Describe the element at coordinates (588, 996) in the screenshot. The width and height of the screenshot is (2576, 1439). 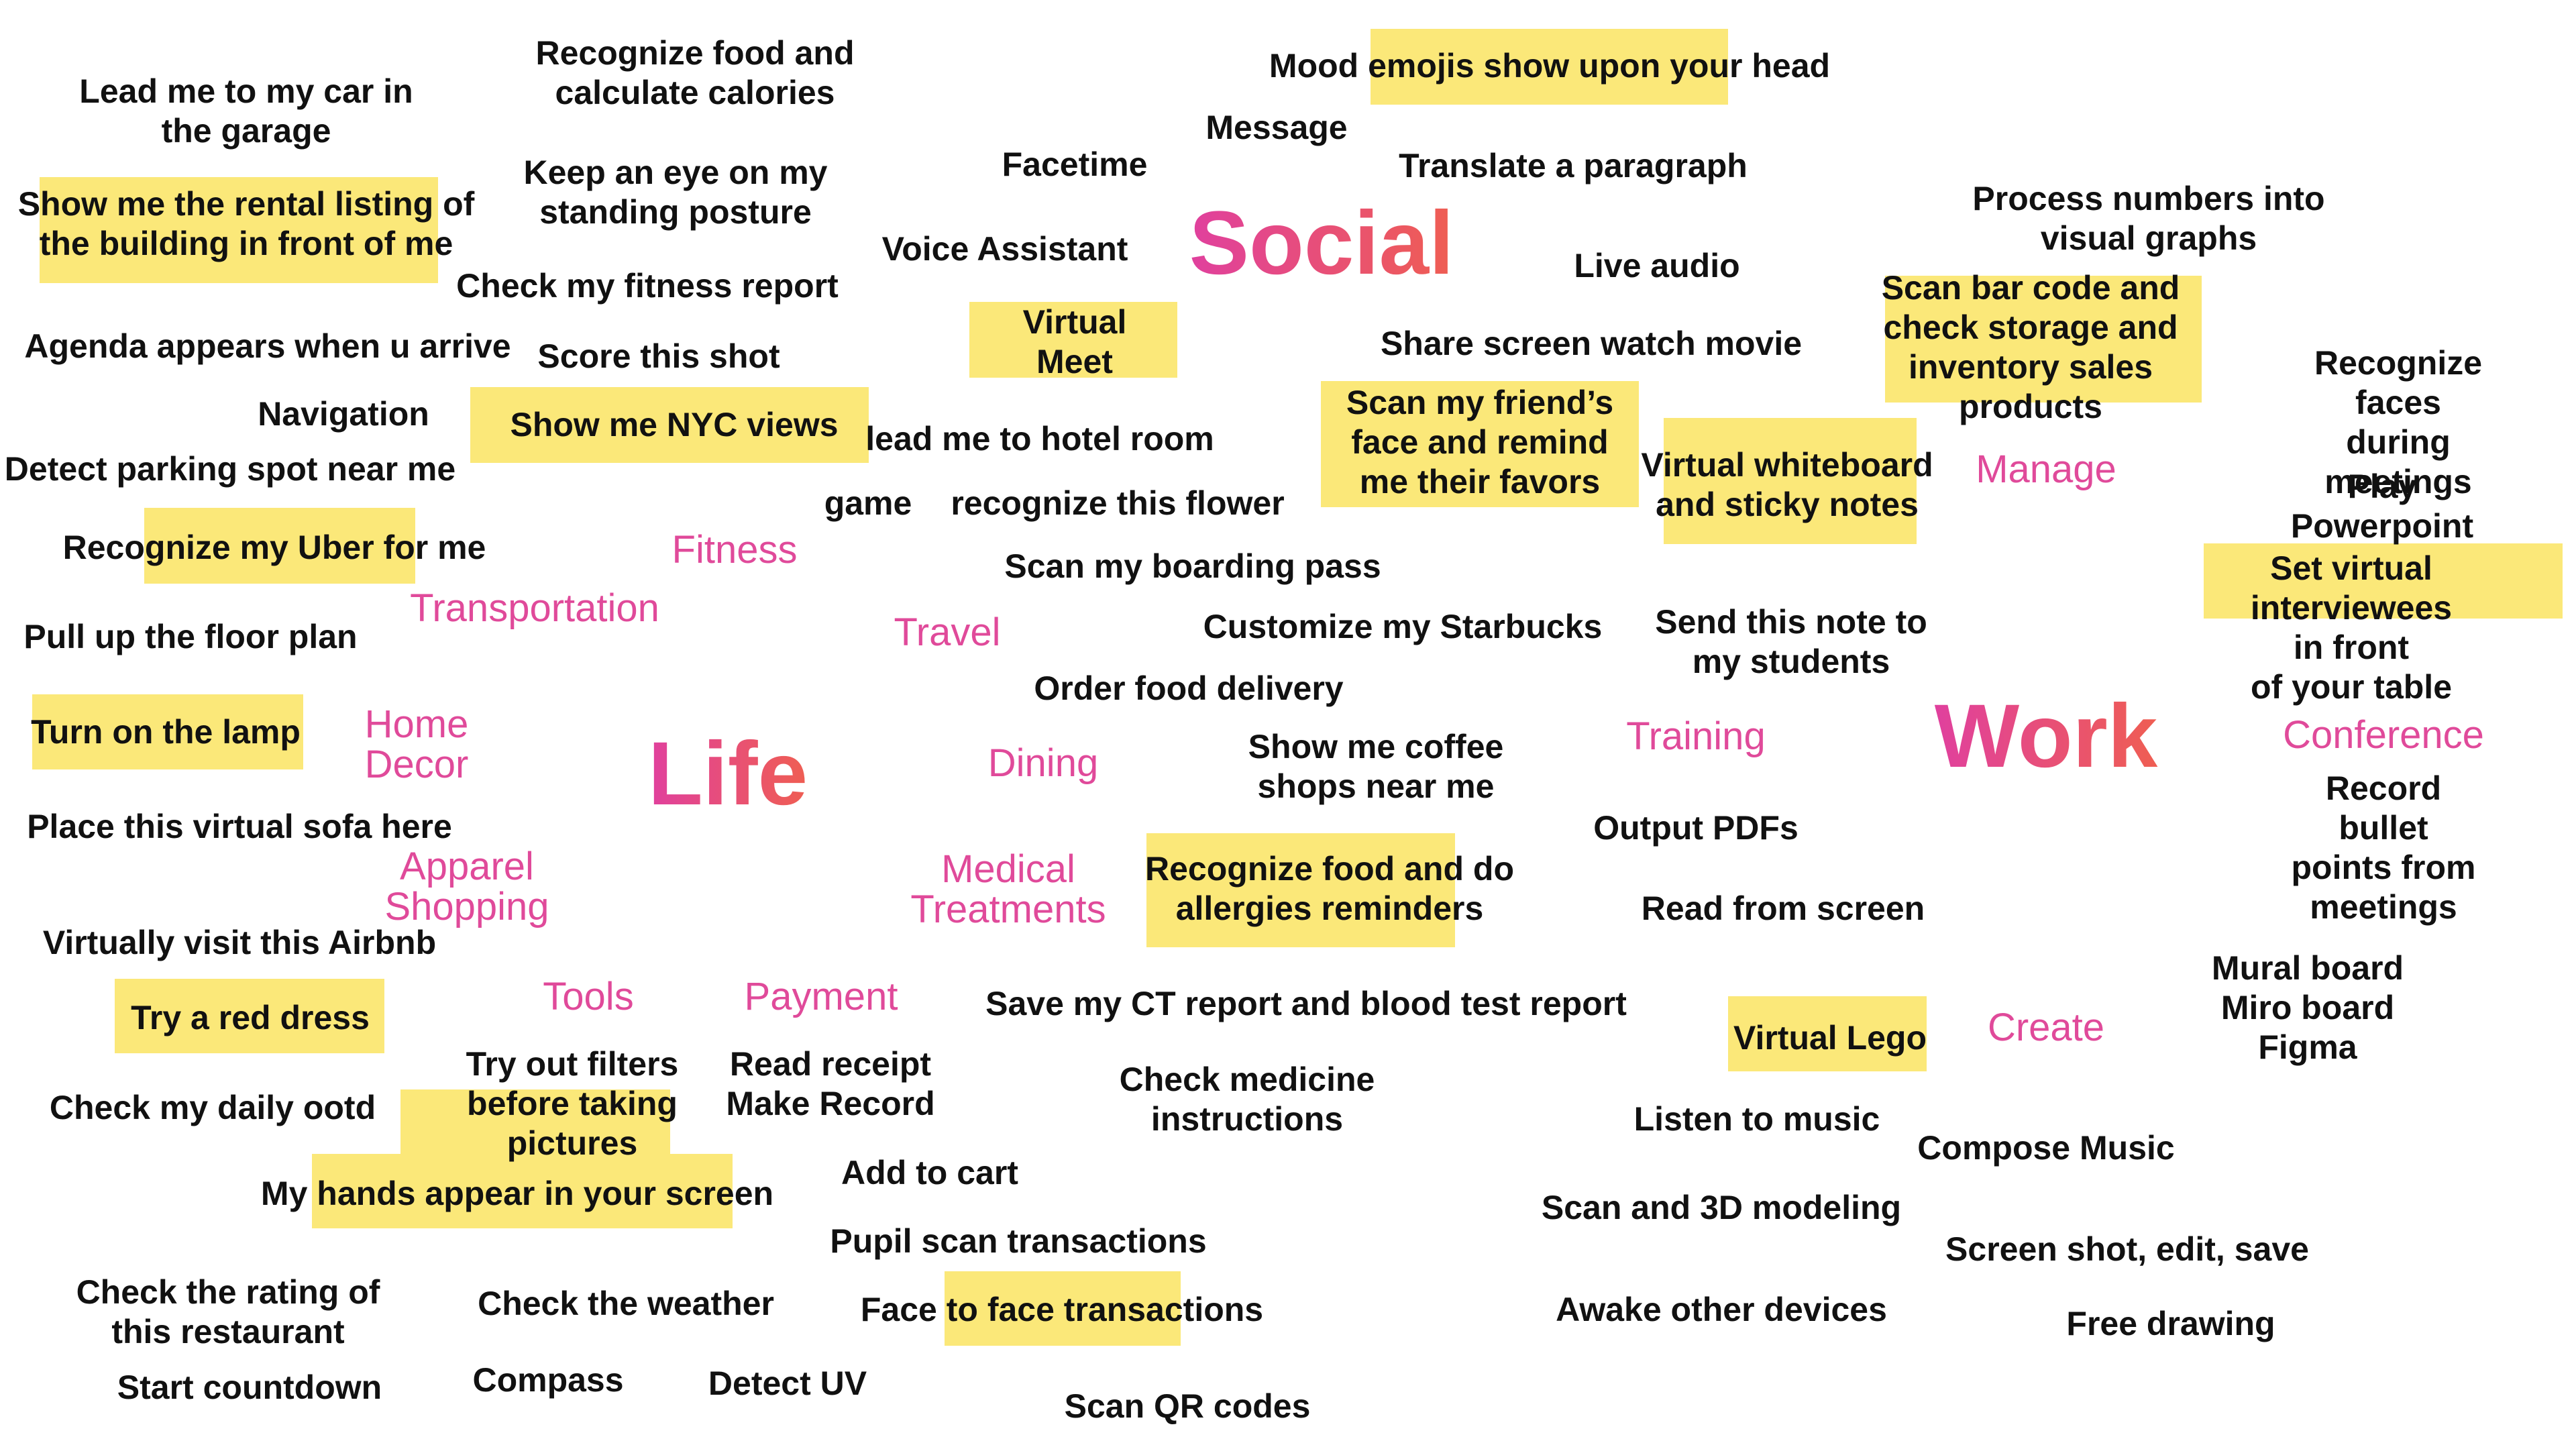
I see `category-tools: Tools` at that location.